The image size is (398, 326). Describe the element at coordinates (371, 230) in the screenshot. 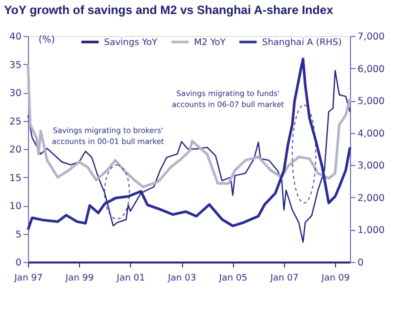

I see `y2-tick-label: 1,000` at that location.